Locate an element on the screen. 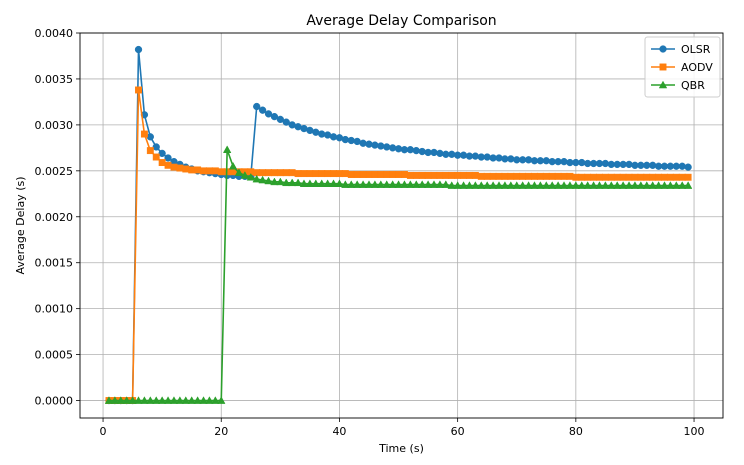 This screenshot has width=744, height=465. legend-label-qbr: QBR is located at coordinates (693, 85).